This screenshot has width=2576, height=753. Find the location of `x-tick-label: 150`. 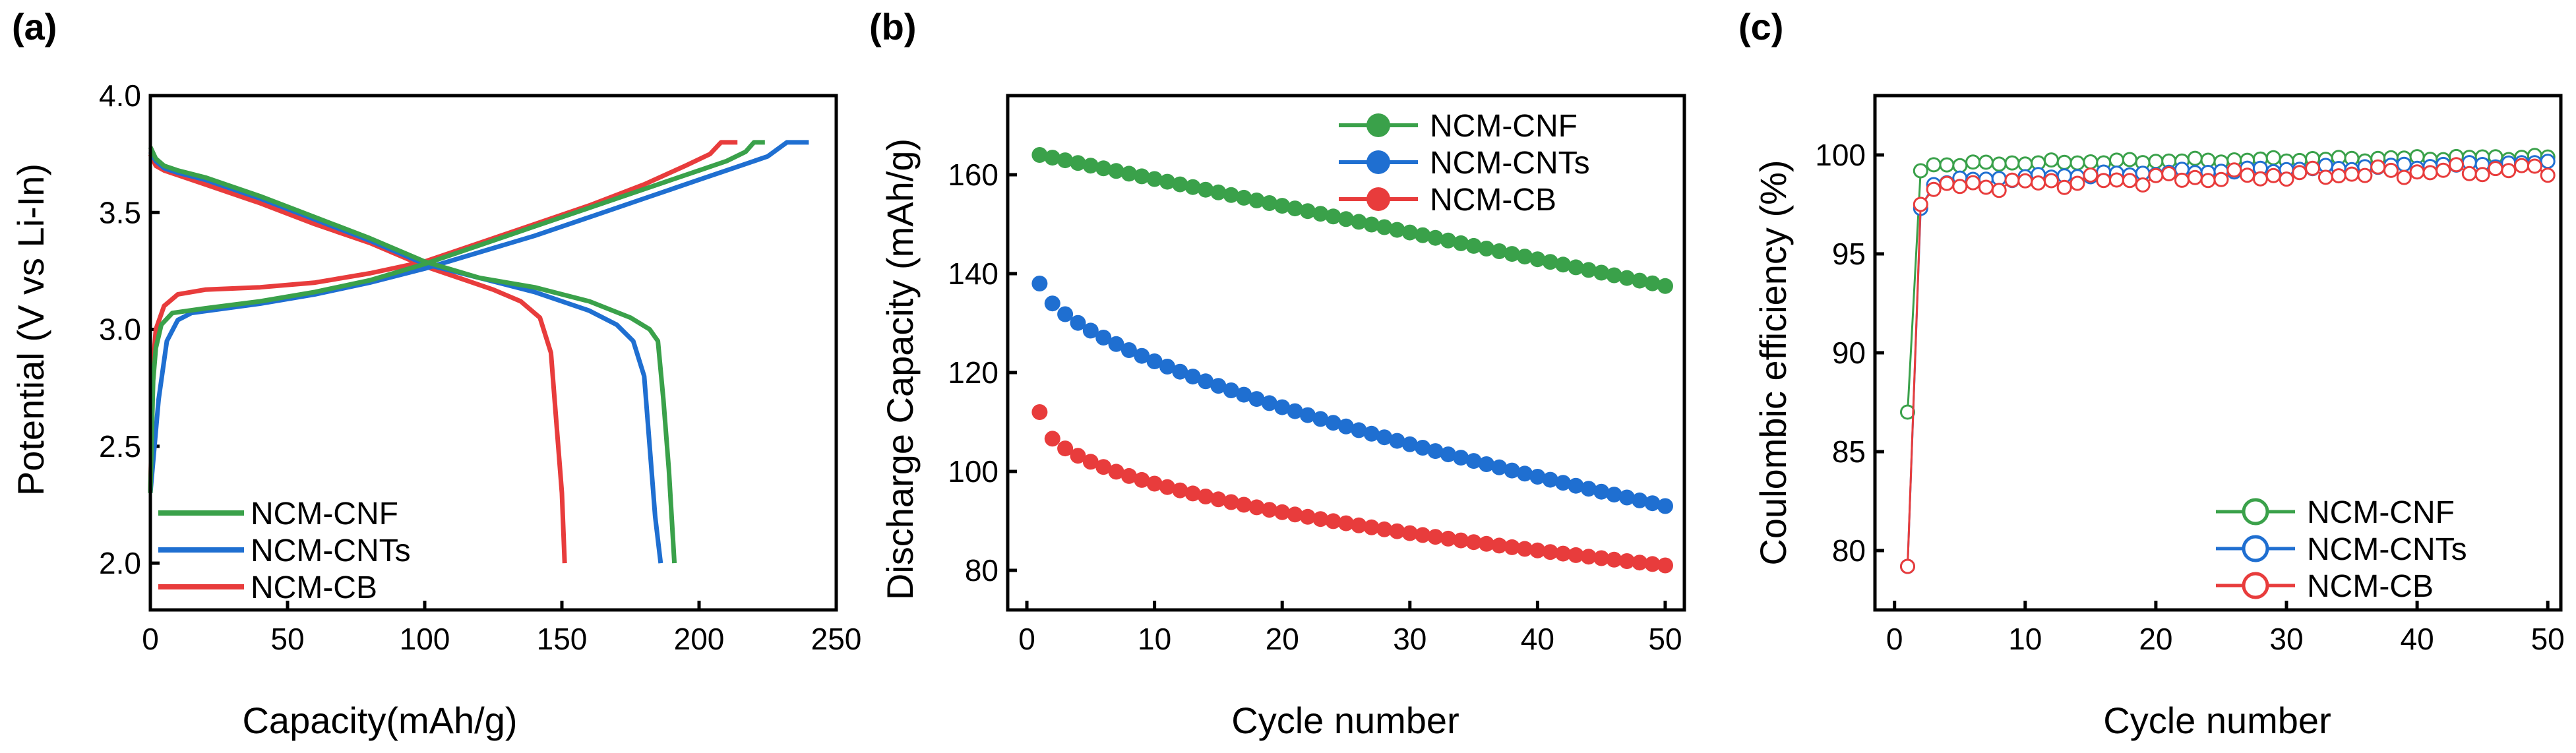

x-tick-label: 150 is located at coordinates (562, 639).